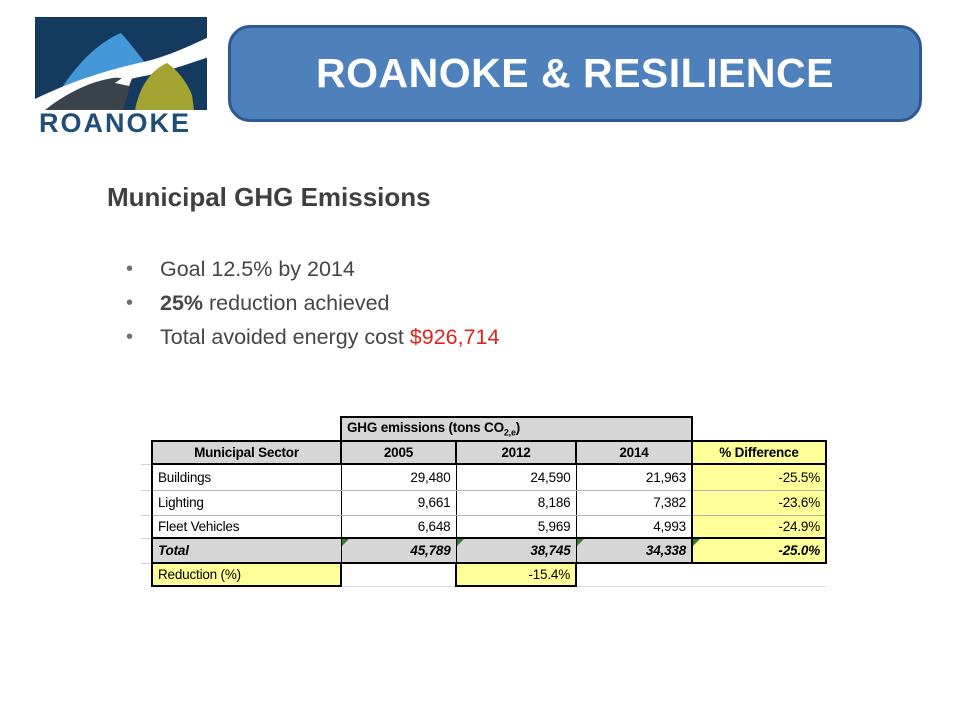 This screenshot has width=960, height=720. Describe the element at coordinates (246, 550) in the screenshot. I see `total-label-cell: Total` at that location.